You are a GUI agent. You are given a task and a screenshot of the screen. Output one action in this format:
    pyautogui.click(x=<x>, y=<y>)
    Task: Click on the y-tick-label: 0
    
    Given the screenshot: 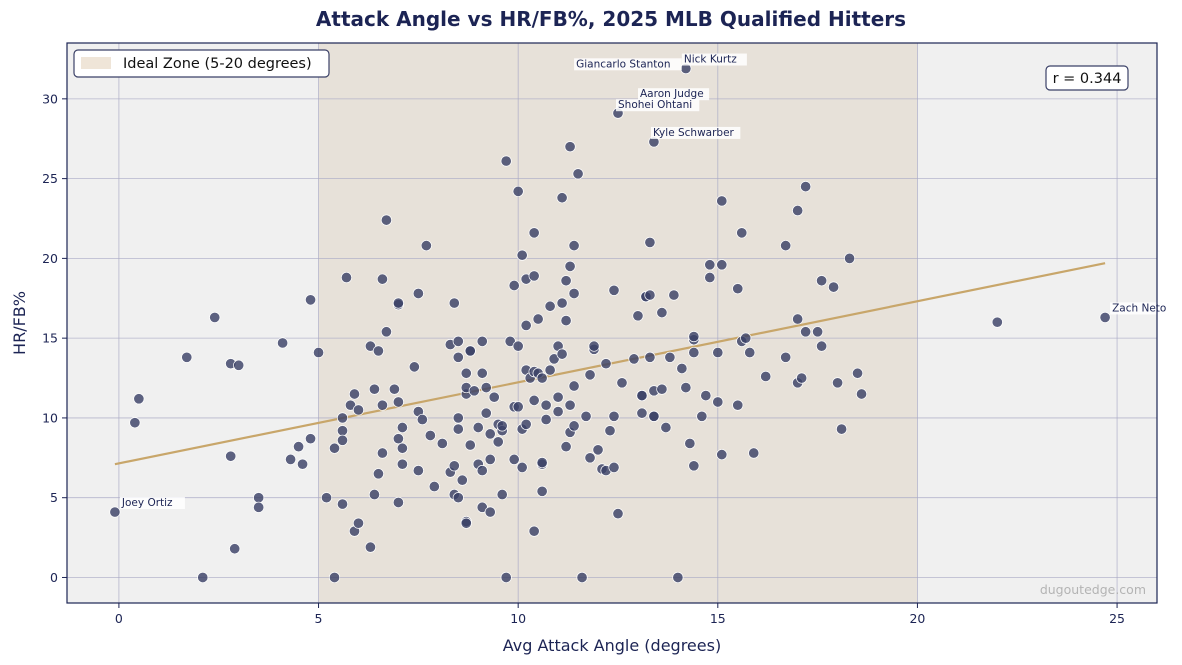 What is the action you would take?
    pyautogui.click(x=54, y=577)
    